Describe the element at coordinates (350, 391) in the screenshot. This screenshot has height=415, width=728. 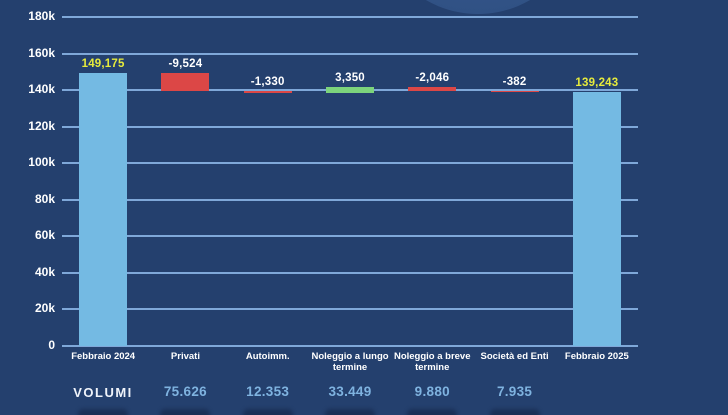
I see `volume-value: 33.449` at that location.